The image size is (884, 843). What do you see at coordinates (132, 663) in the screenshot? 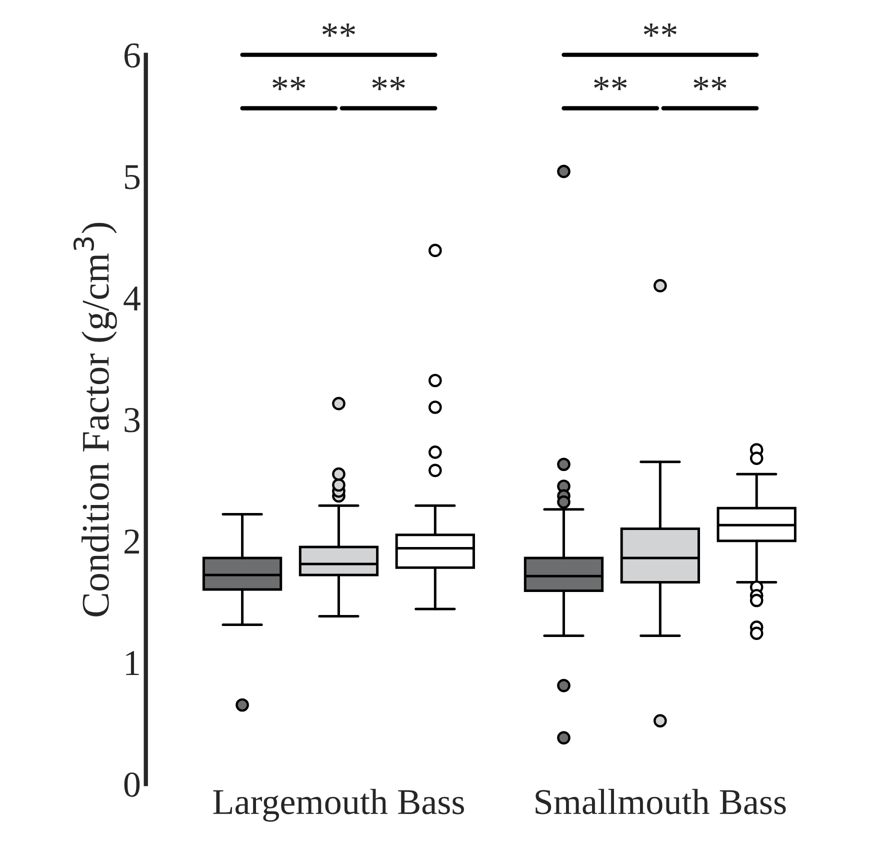
I see `y-tick-label: 1` at bounding box center [132, 663].